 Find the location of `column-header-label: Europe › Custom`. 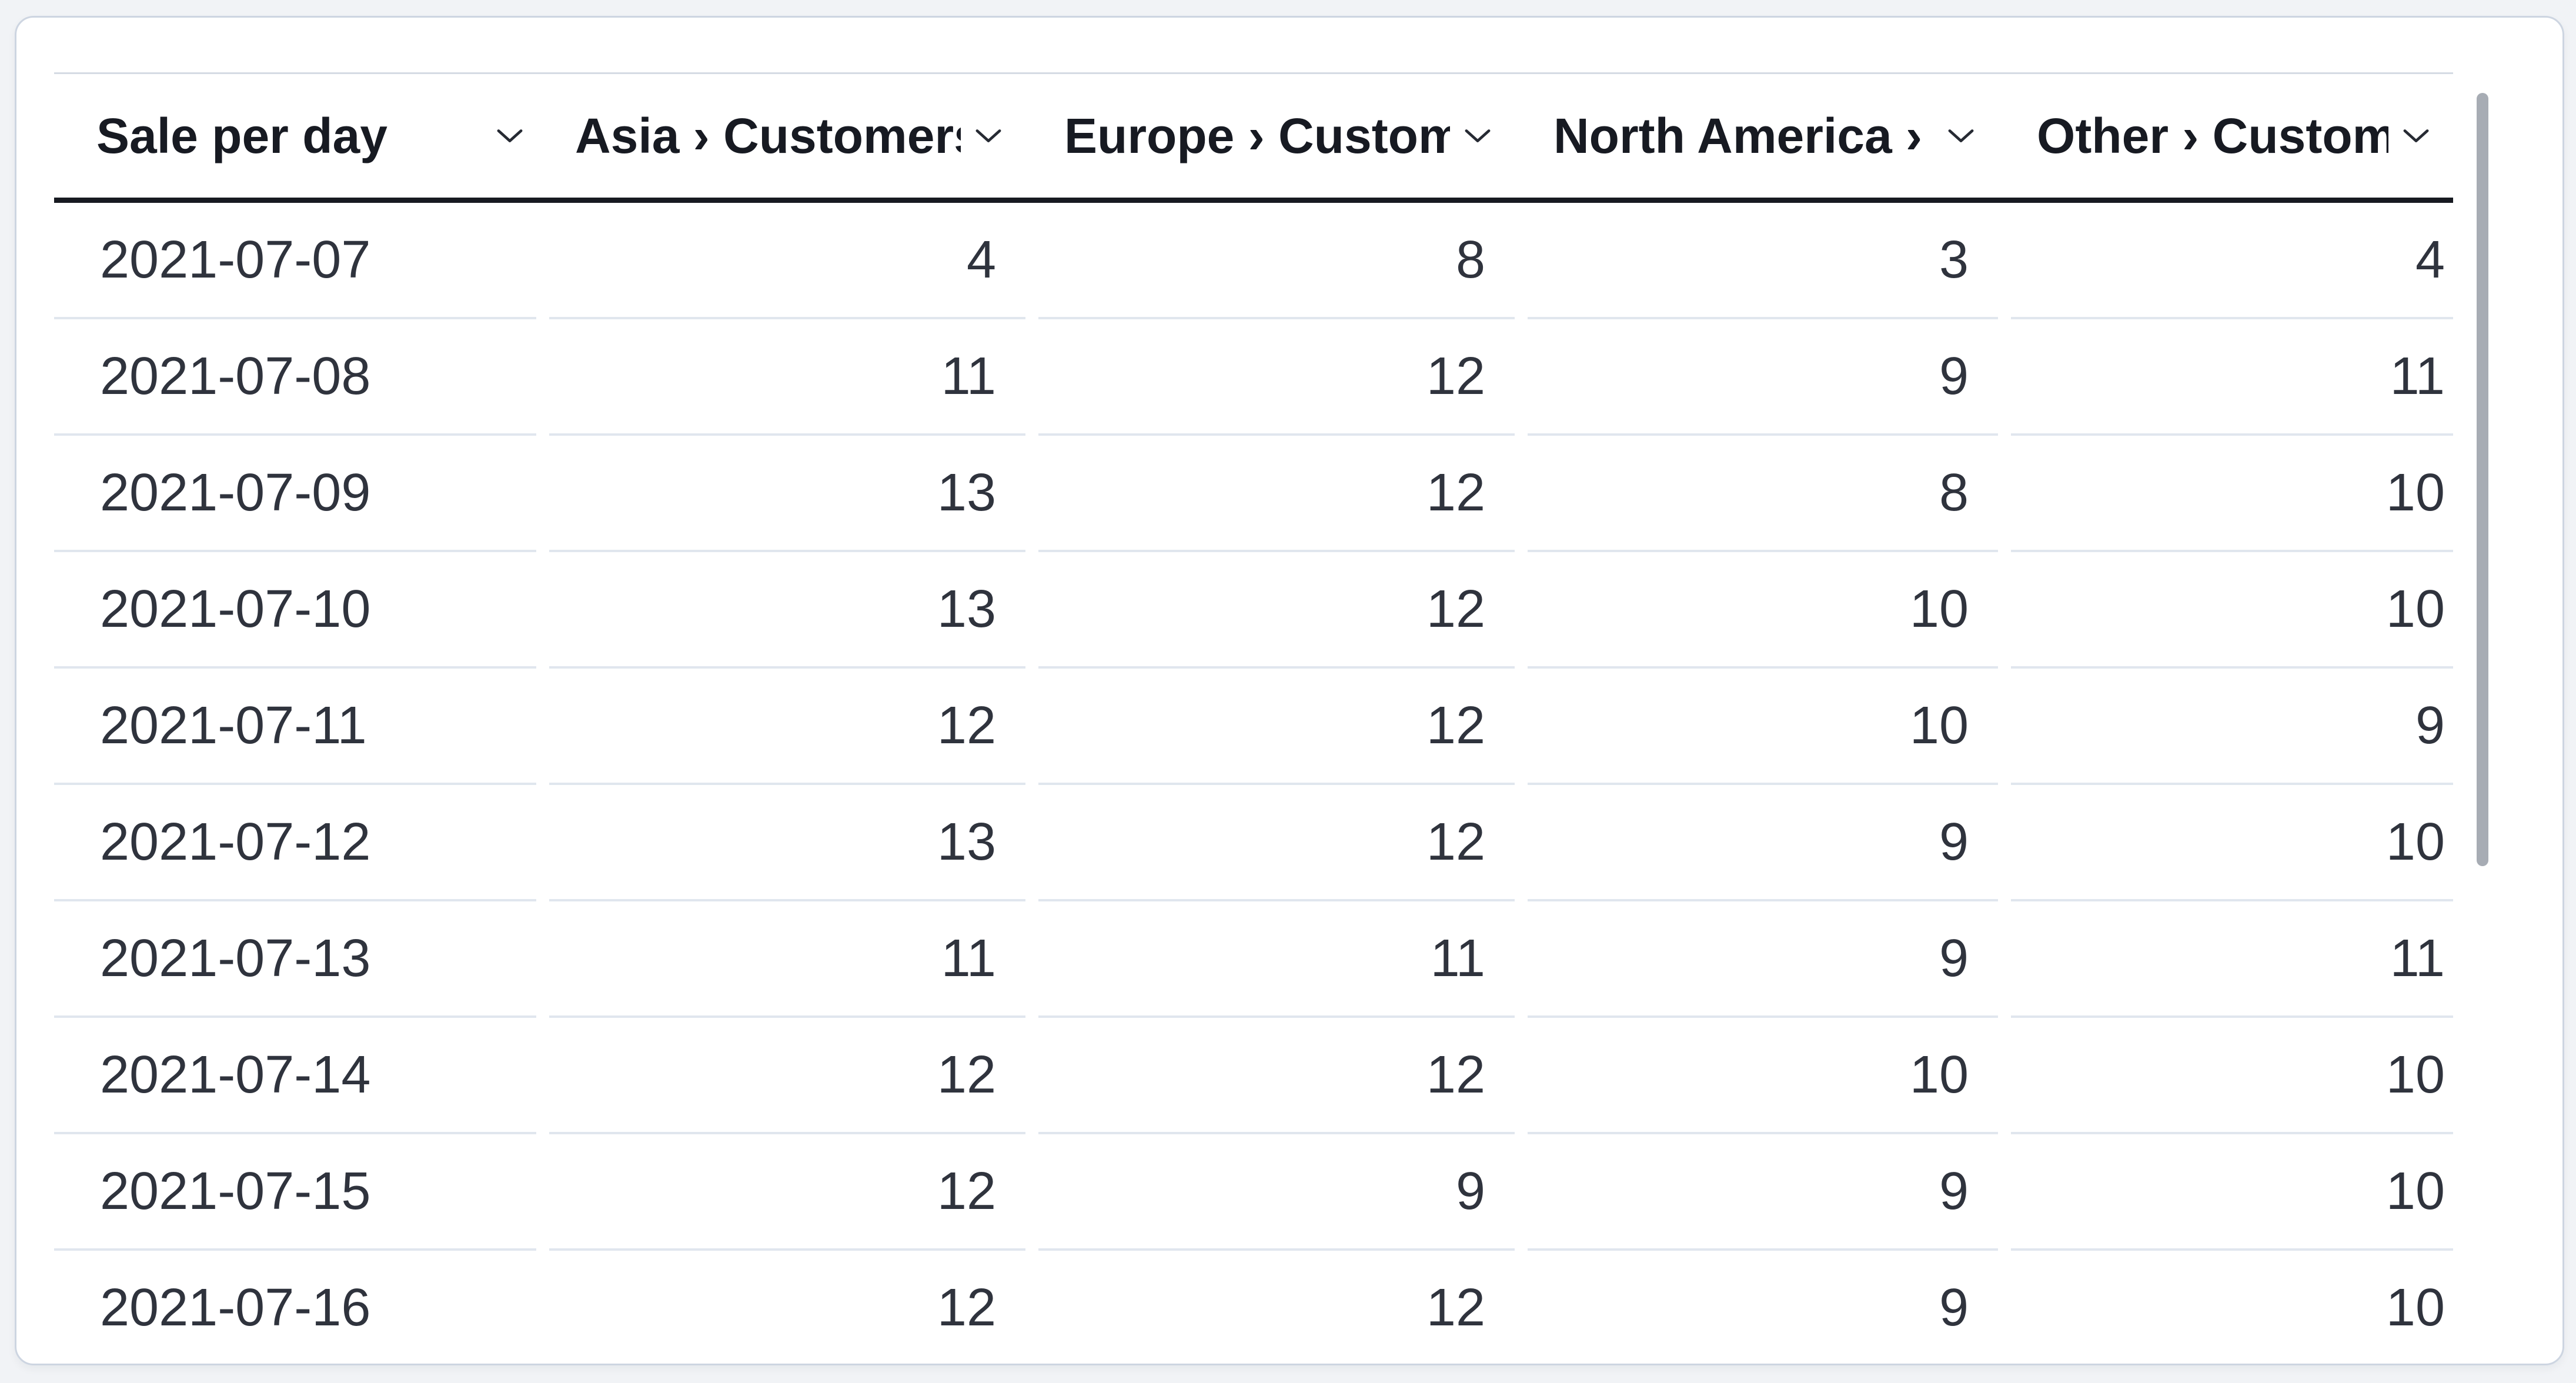

column-header-label: Europe › Custom is located at coordinates (1257, 135).